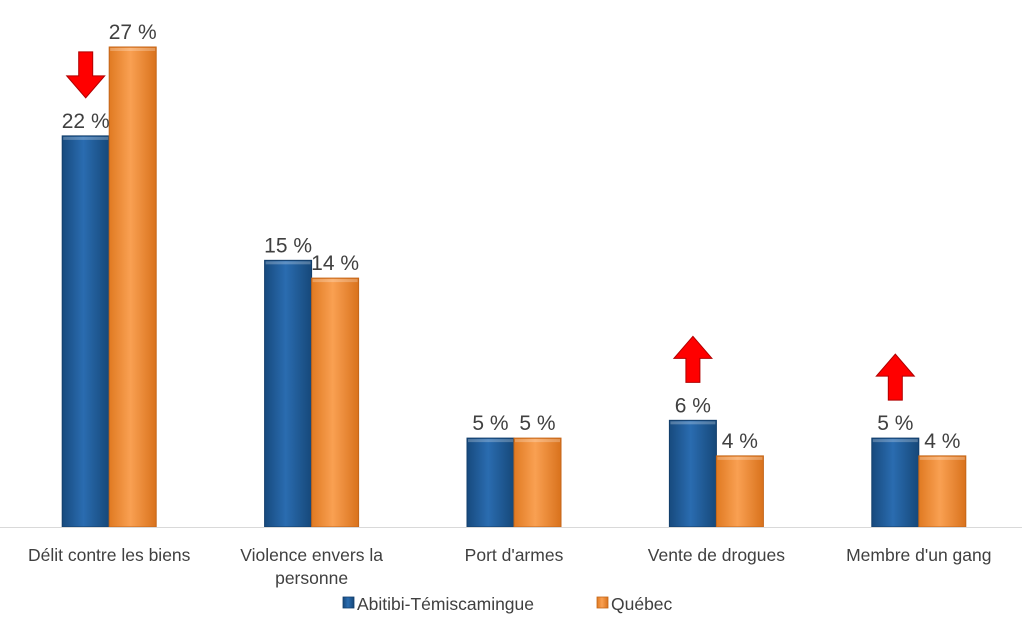 The image size is (1022, 627). What do you see at coordinates (693, 405) in the screenshot?
I see `value-label: 6 %` at bounding box center [693, 405].